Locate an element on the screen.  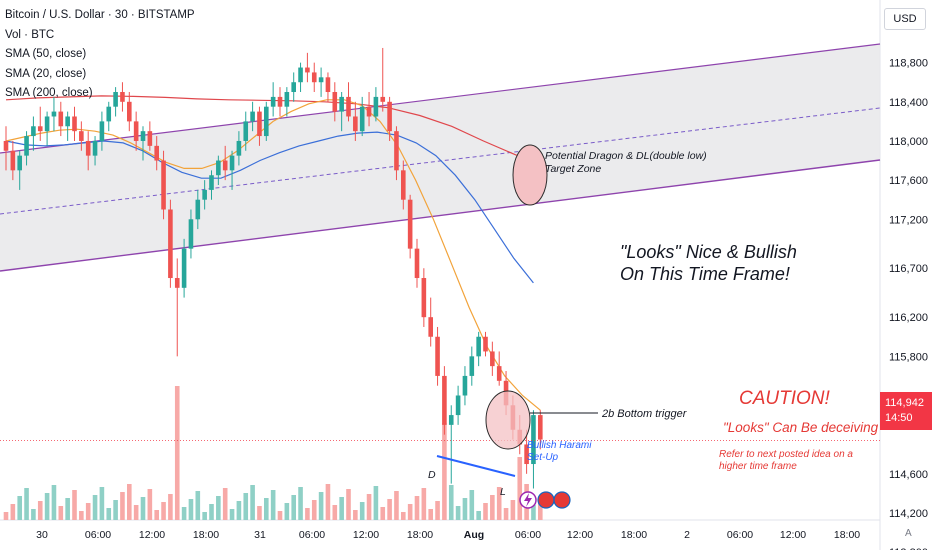
currency-button: USD is located at coordinates (905, 19).